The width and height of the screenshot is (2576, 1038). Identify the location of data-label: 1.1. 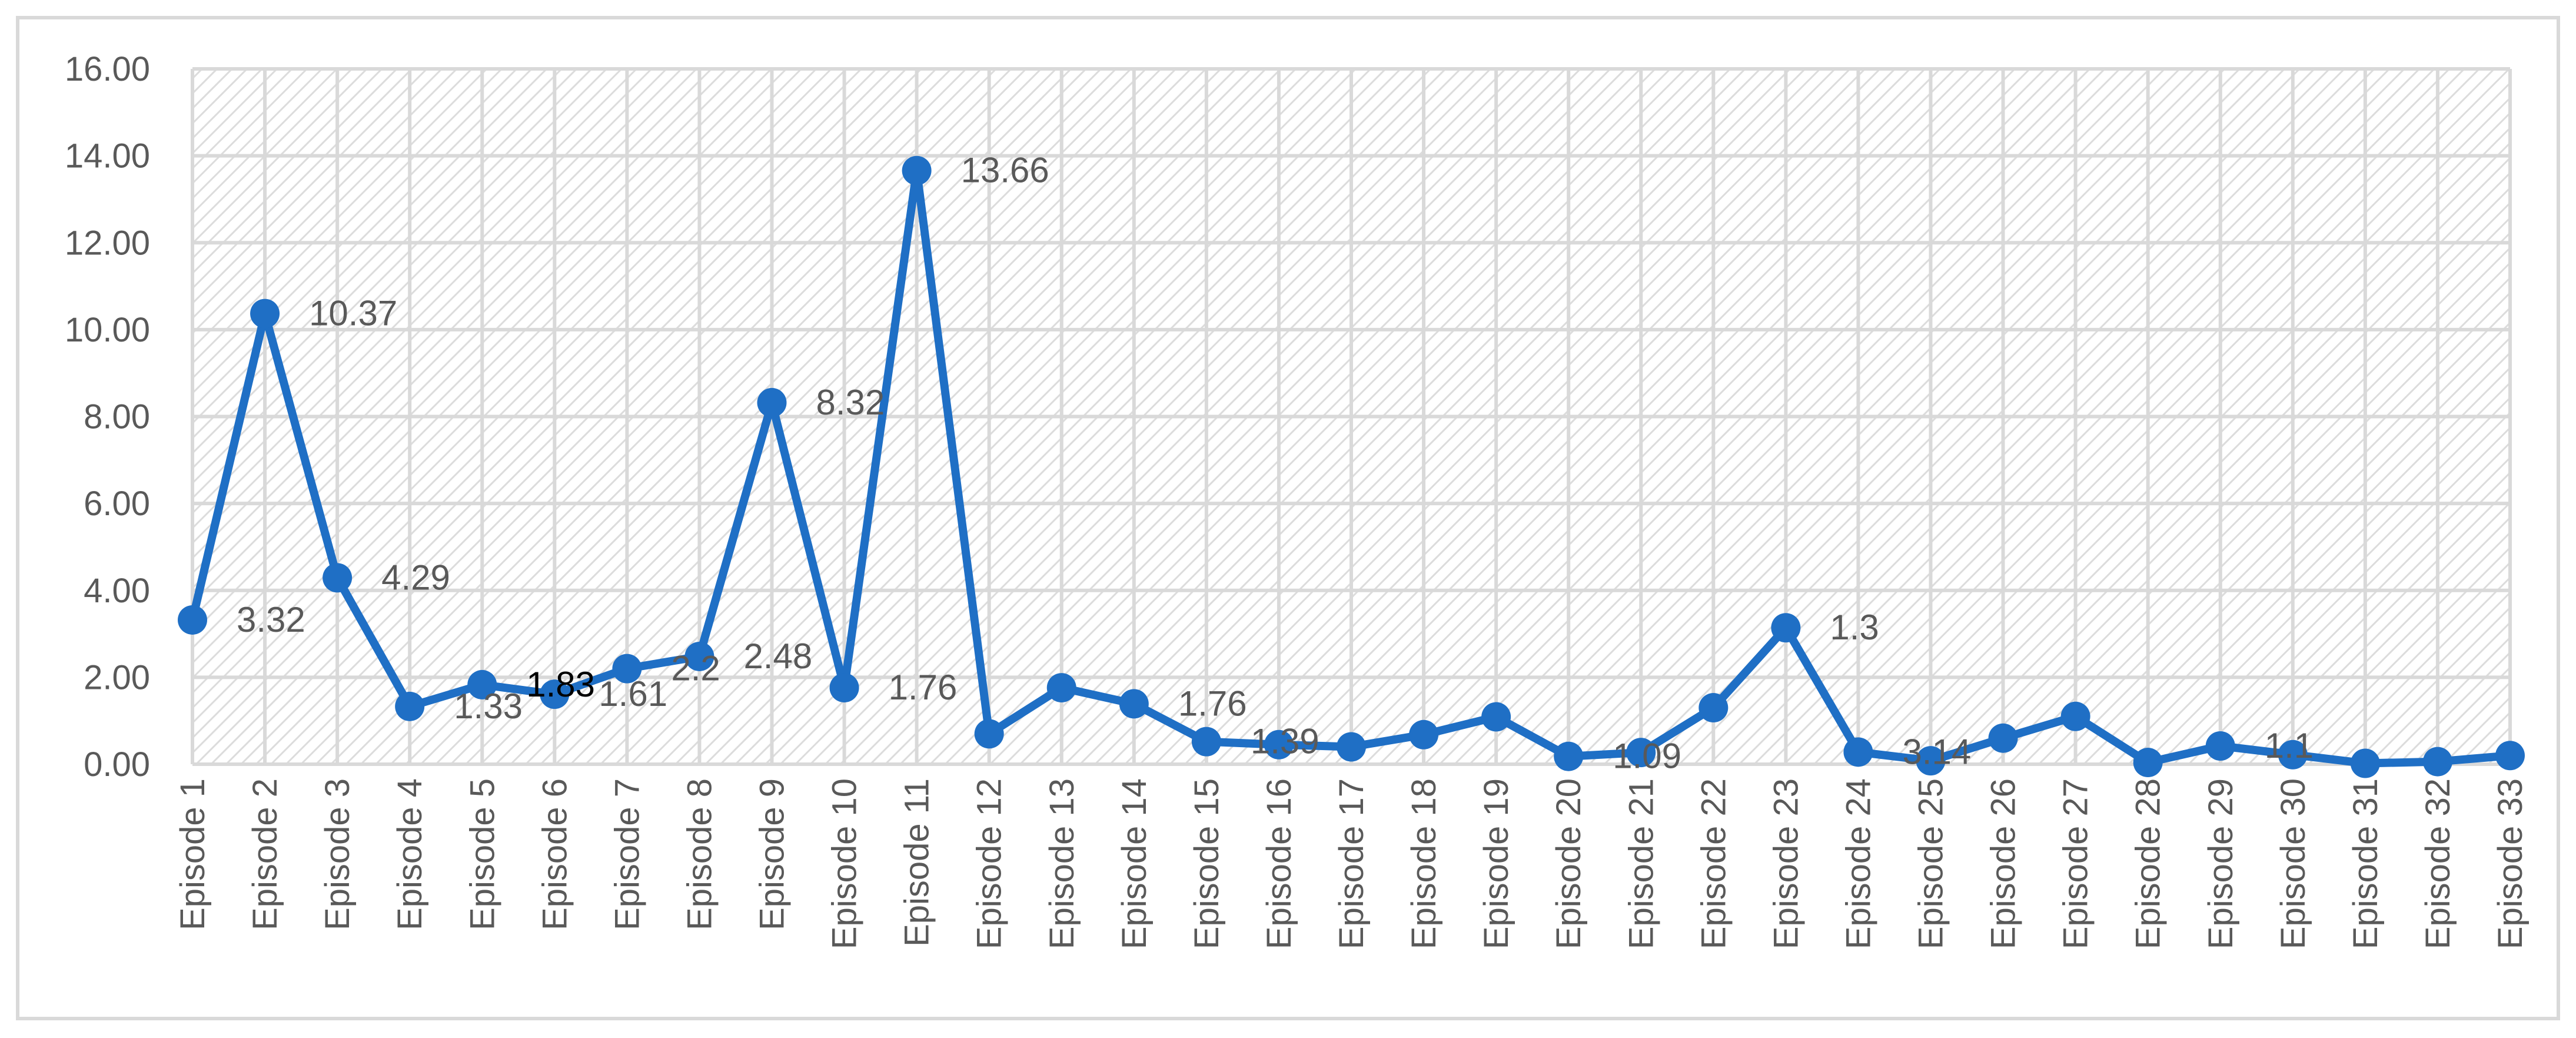
(2289, 745).